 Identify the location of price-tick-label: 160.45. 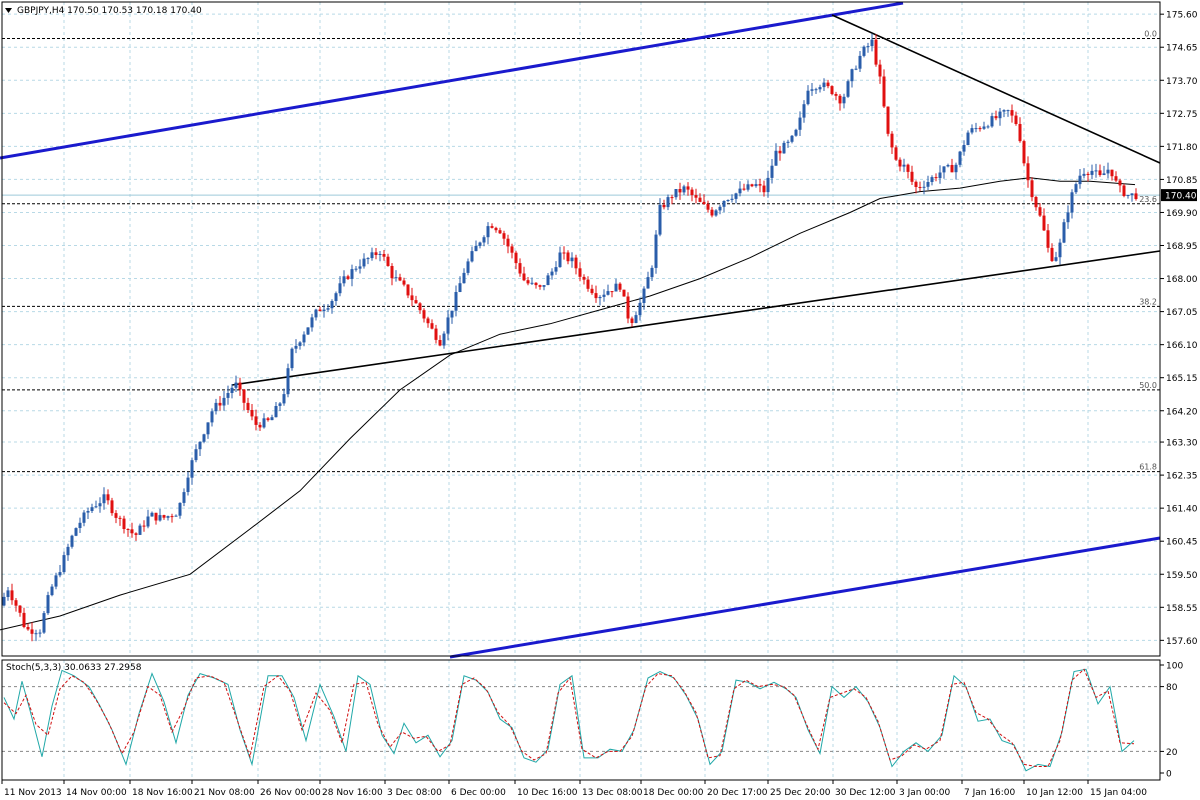
(1182, 543).